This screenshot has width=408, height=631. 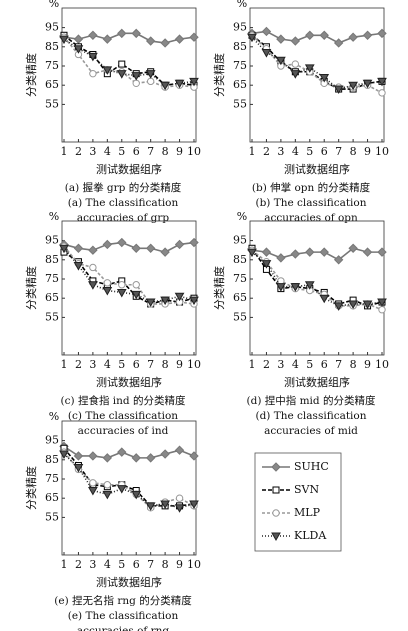 What do you see at coordinates (123, 431) in the screenshot?
I see `caption: accuracies of ind` at bounding box center [123, 431].